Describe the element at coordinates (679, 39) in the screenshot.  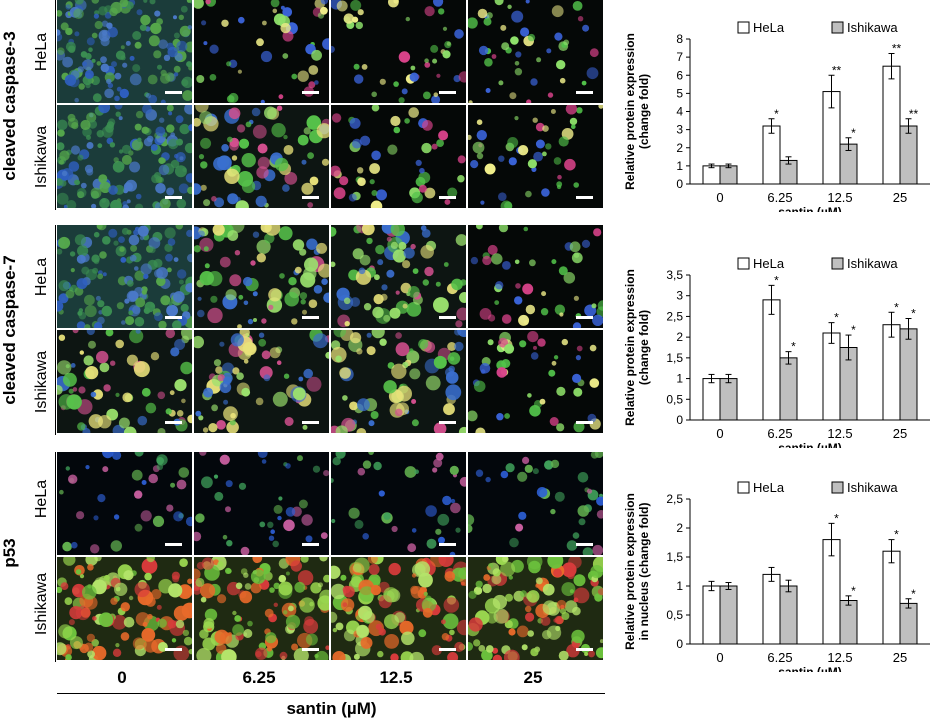
I see `y-tick-label: 8` at that location.